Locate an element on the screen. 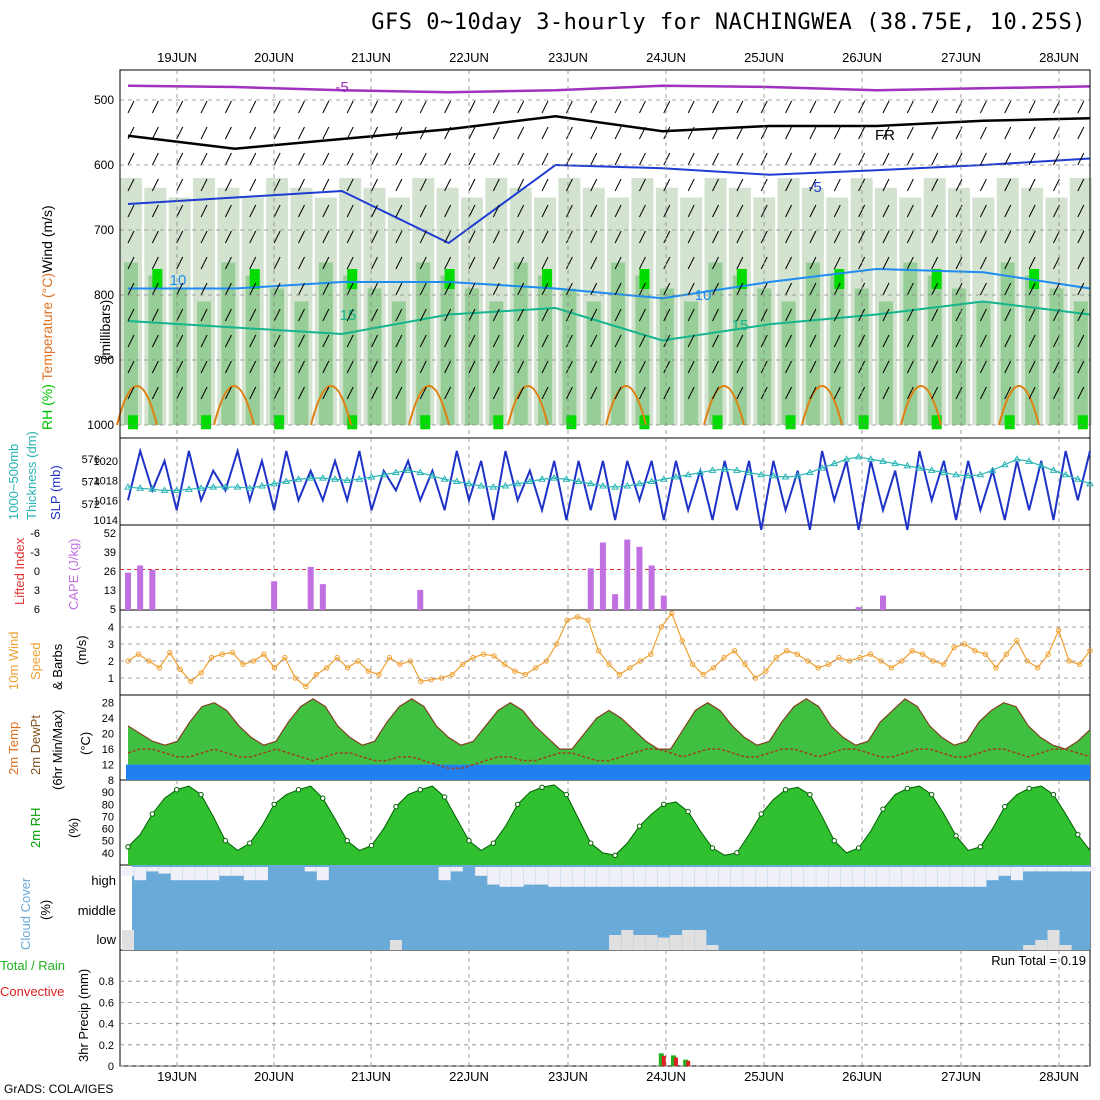 This screenshot has height=1100, width=1100. precip-tick: 0 is located at coordinates (111, 1067).